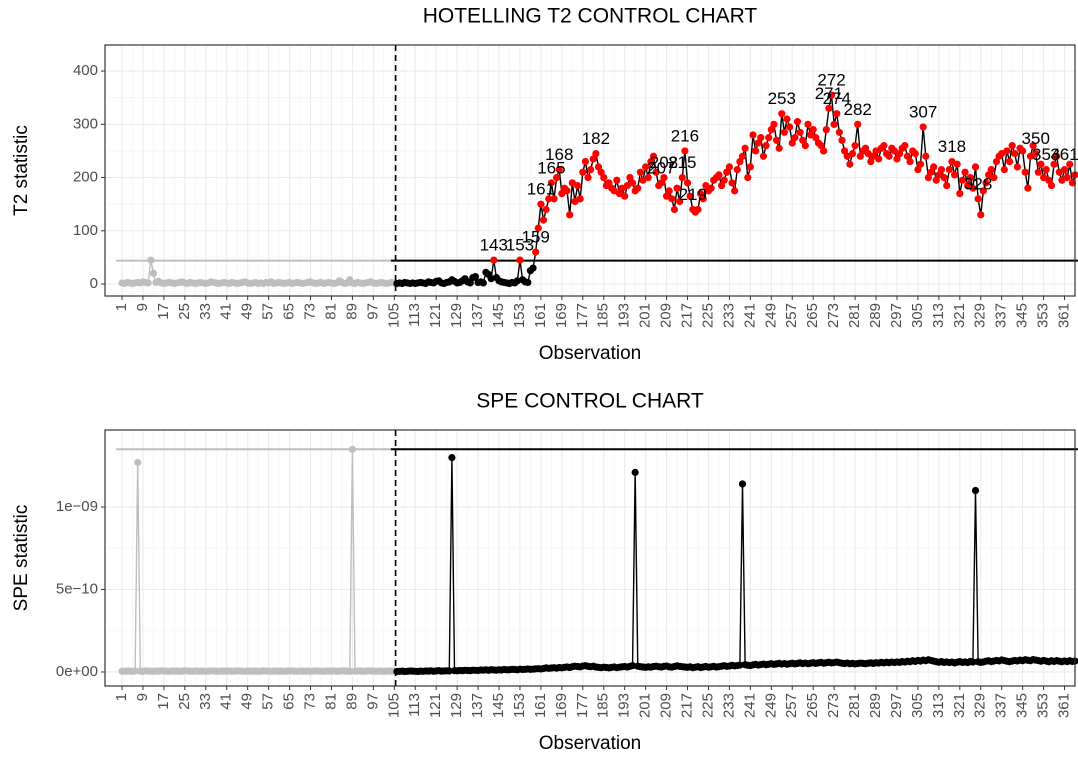 The height and width of the screenshot is (759, 1078). Describe the element at coordinates (959, 705) in the screenshot. I see `x-tick-label: 321` at that location.